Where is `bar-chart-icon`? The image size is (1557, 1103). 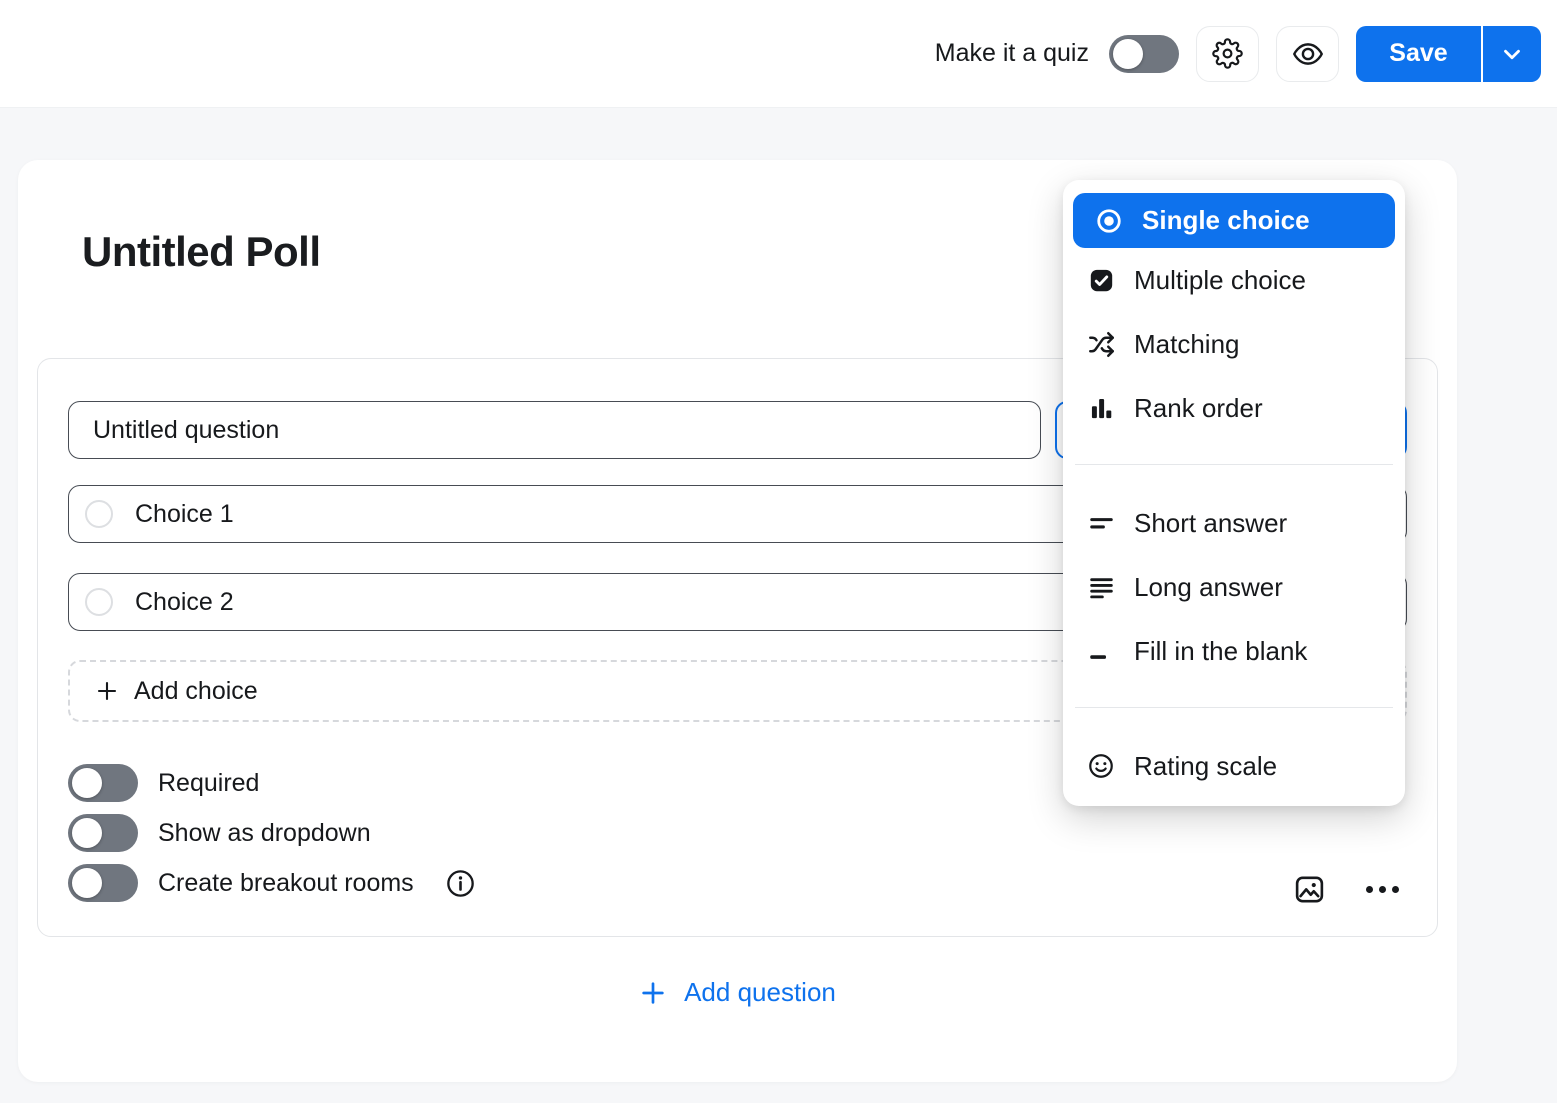
bar-chart-icon is located at coordinates (1101, 408).